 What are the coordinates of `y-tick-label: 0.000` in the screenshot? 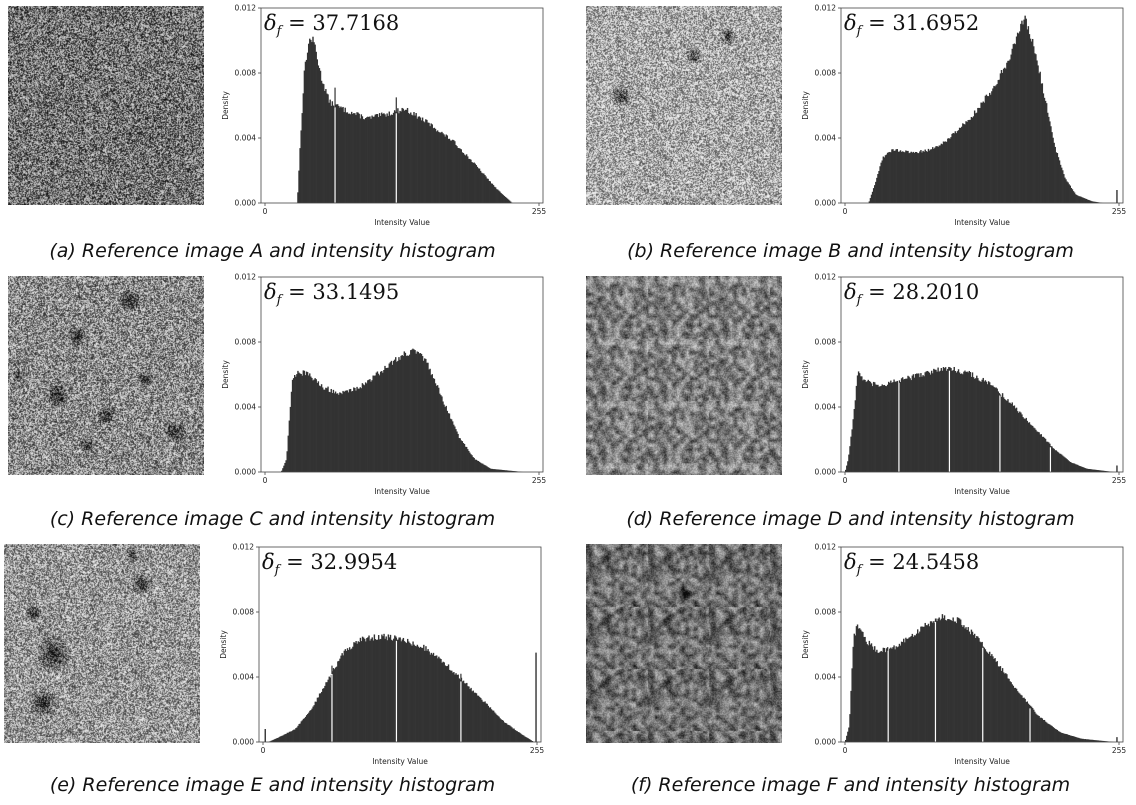 It's located at (826, 203).